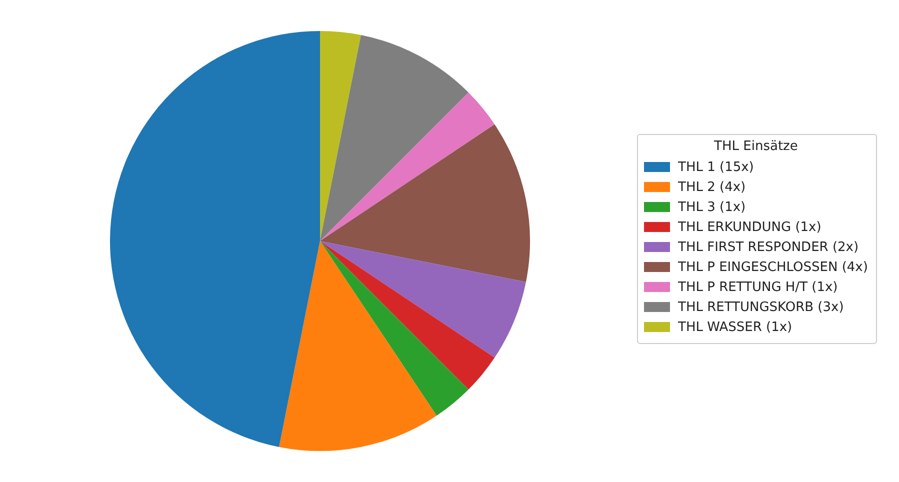  Describe the element at coordinates (716, 167) in the screenshot. I see `legend-label: THL 1 (15x)` at that location.